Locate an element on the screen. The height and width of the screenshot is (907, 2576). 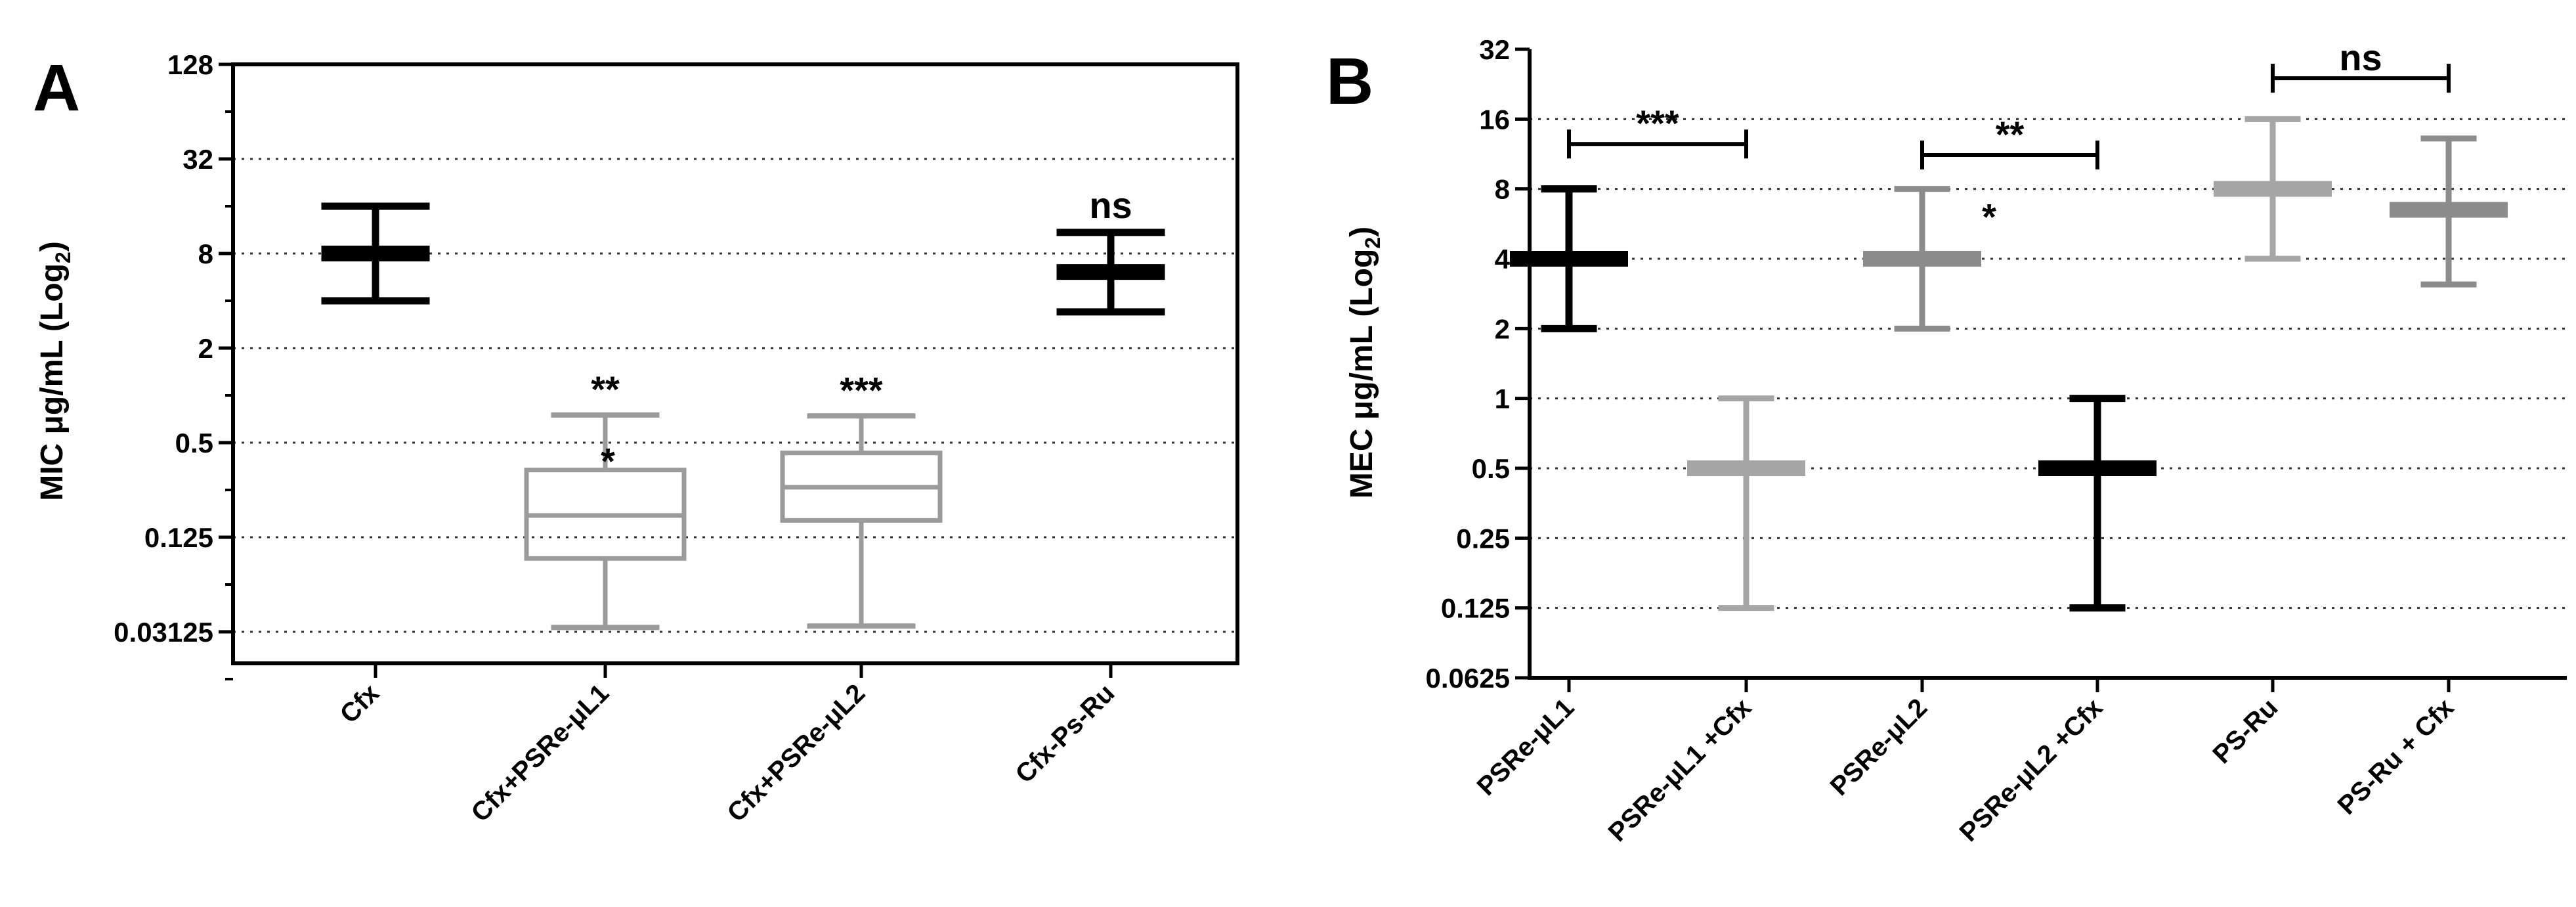
x-tick-label-cfx-ps-ru: Cfx-Ps-Ru is located at coordinates (1065, 733).